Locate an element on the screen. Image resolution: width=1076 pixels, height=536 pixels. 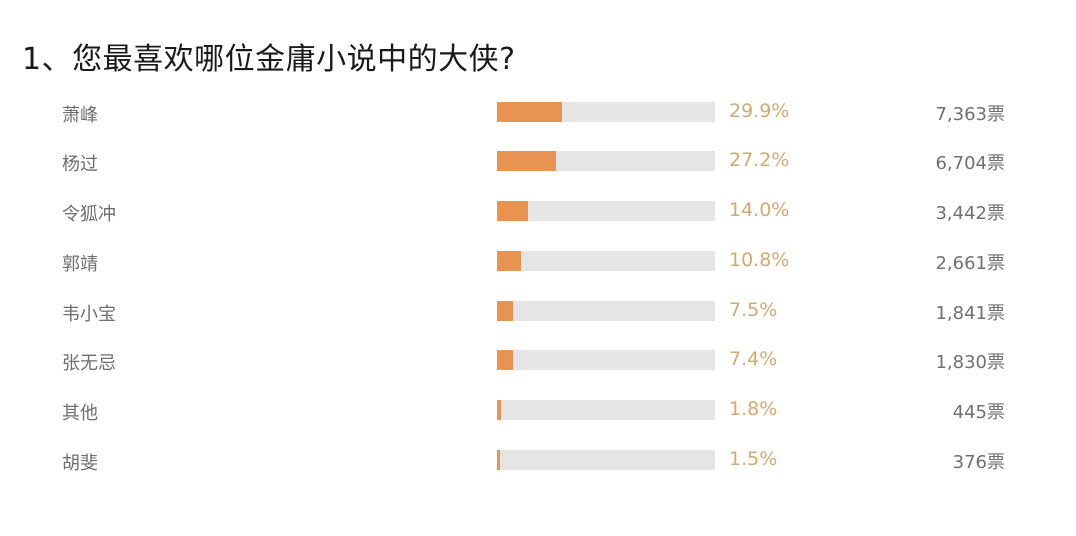
option-name: 郭靖 is located at coordinates (80, 264).